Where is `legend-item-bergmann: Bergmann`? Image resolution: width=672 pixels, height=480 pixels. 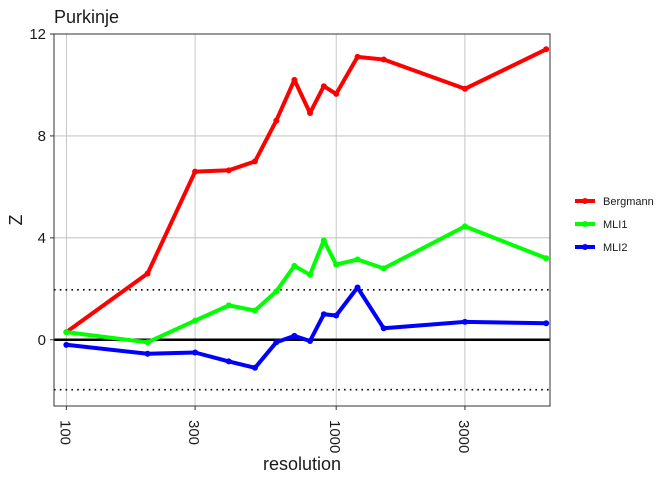
legend-item-bergmann: Bergmann is located at coordinates (614, 202).